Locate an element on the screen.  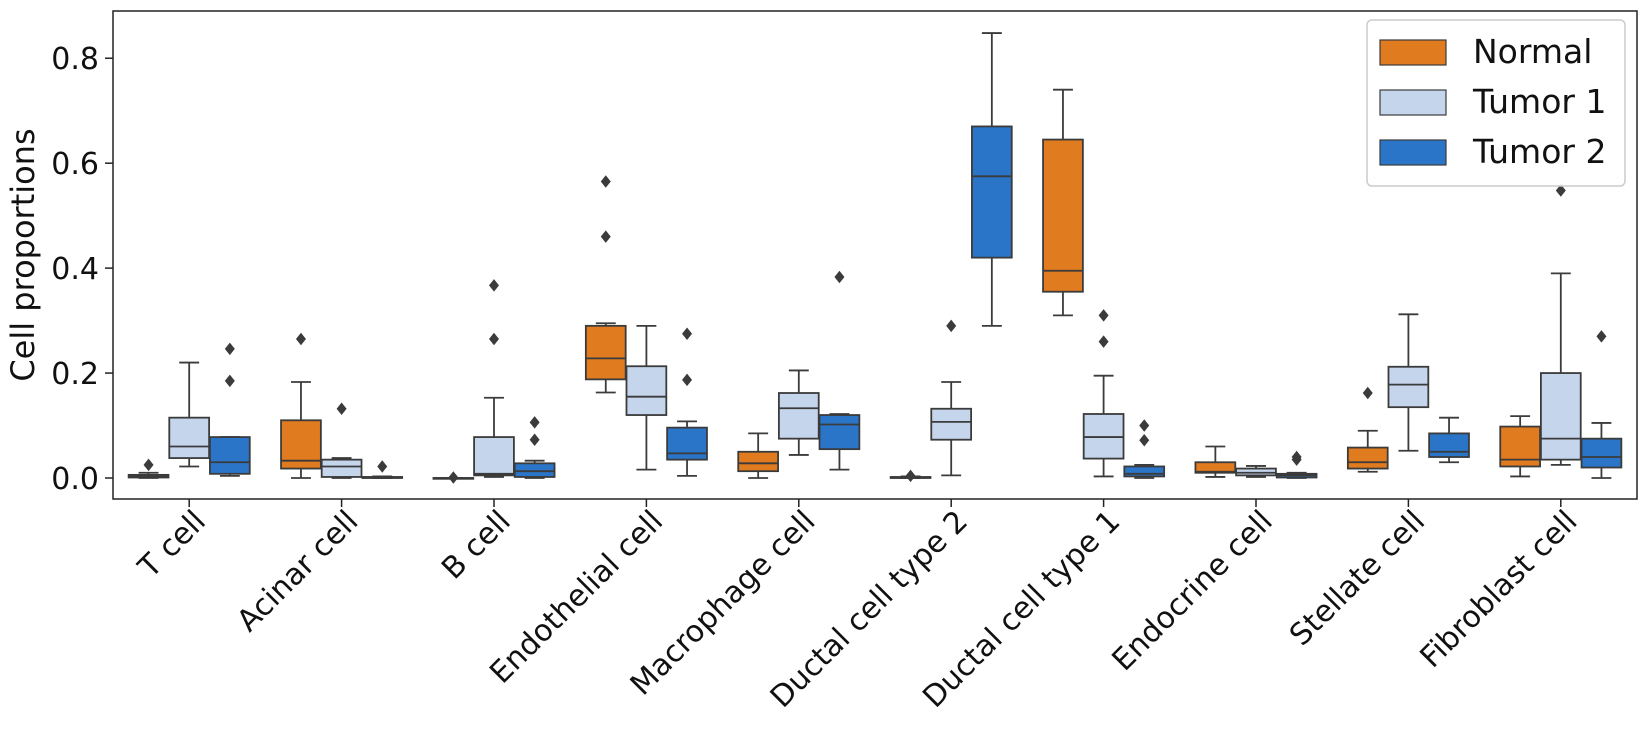
y-axis: 0.0 0.2 0.4 0.6 0.8 is located at coordinates (82, 269).